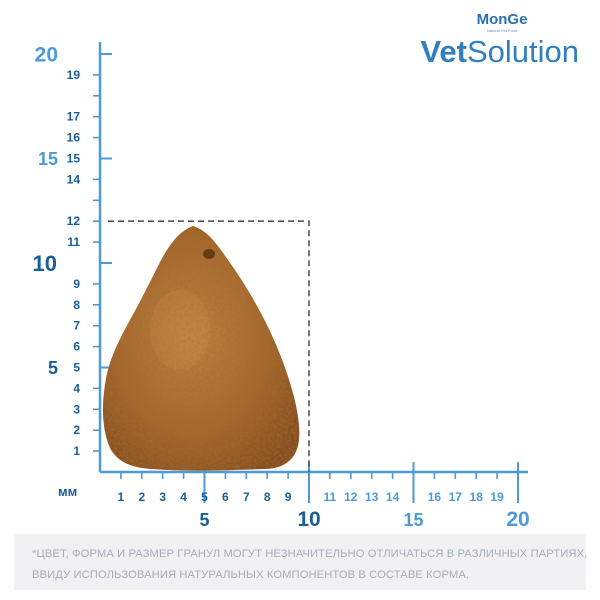 The height and width of the screenshot is (600, 600). I want to click on x-tick-label-7: 7, so click(246, 497).